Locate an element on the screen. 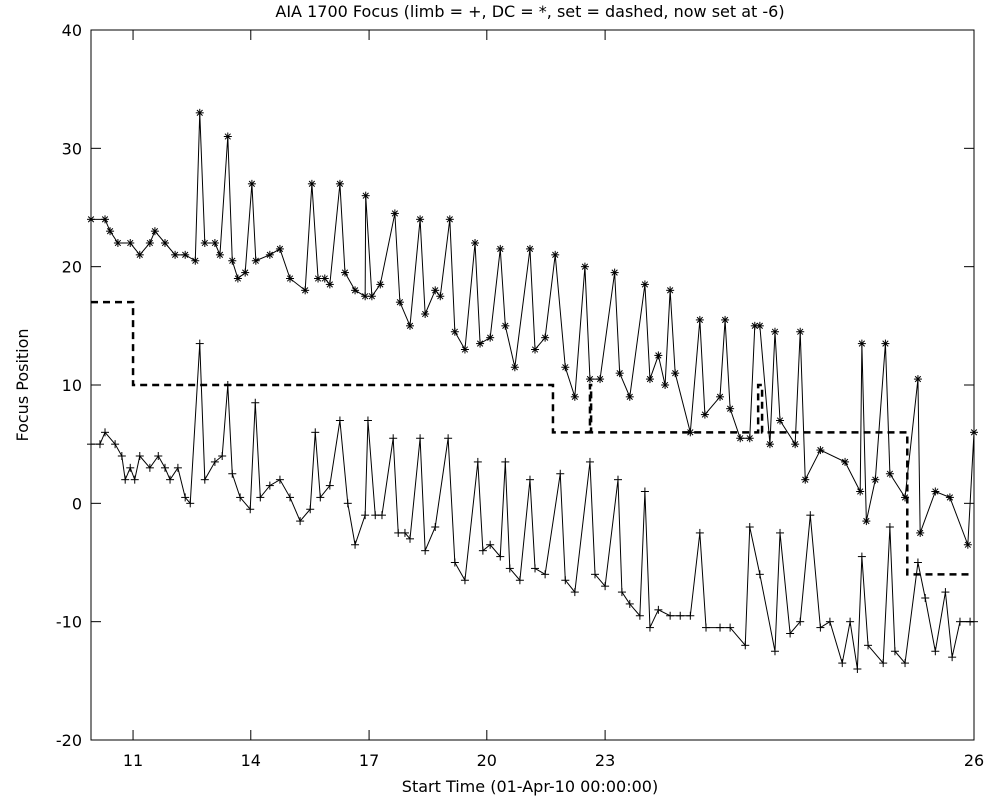 The height and width of the screenshot is (804, 1000). x-tick-label: 14 is located at coordinates (251, 760).